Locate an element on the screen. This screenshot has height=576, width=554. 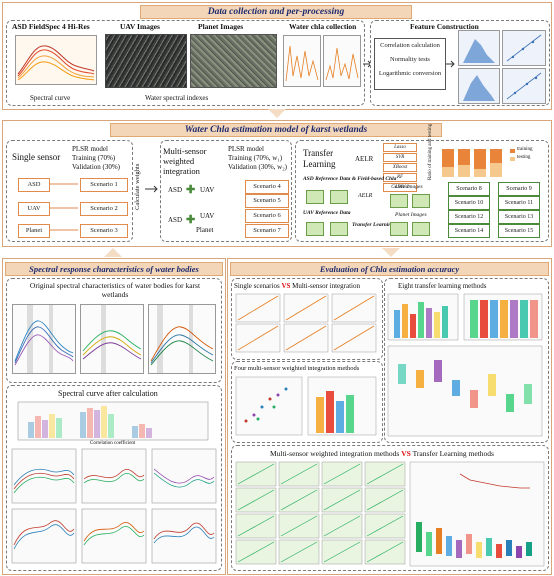
plsr-multi-2: Training (70%, w₁) is located at coordinates (255, 158).